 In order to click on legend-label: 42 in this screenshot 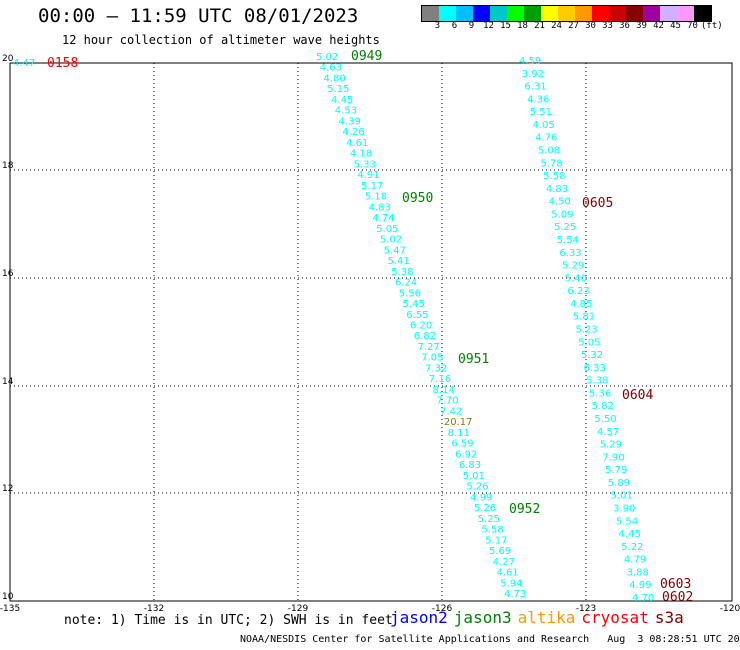, I will do `click(658, 26)`.